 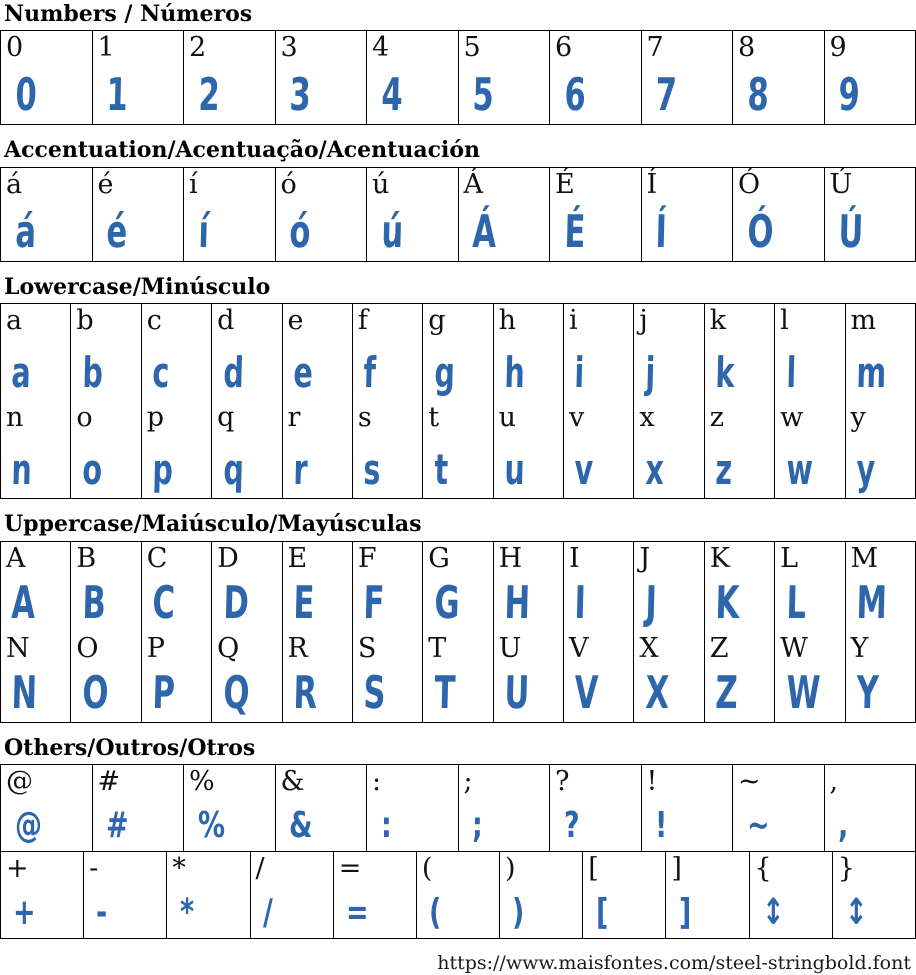 I want to click on reference-character: ), so click(x=510, y=868).